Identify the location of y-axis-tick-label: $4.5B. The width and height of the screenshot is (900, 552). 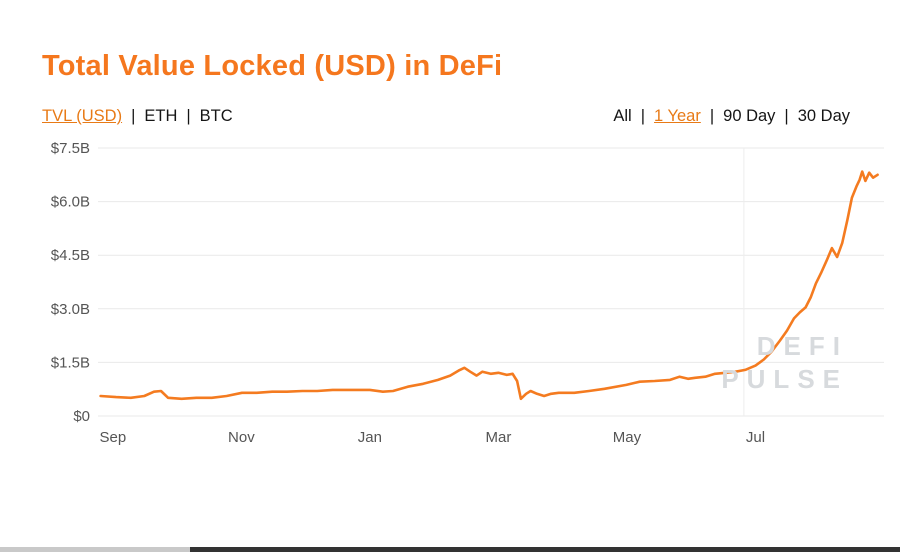
(70, 255).